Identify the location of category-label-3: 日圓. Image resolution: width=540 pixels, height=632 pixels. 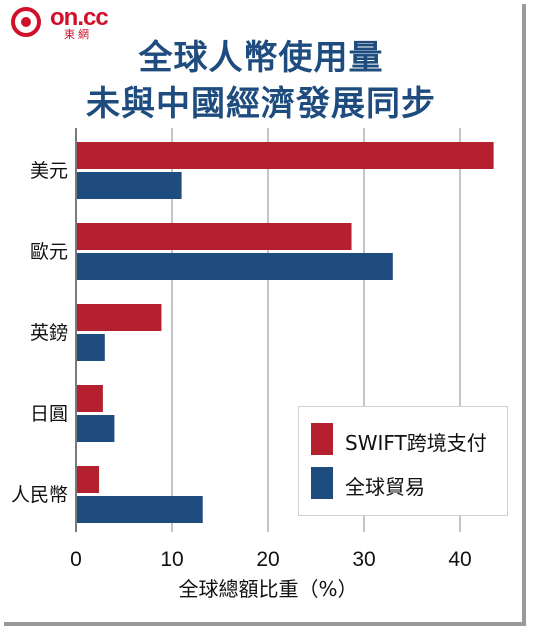
(49, 414).